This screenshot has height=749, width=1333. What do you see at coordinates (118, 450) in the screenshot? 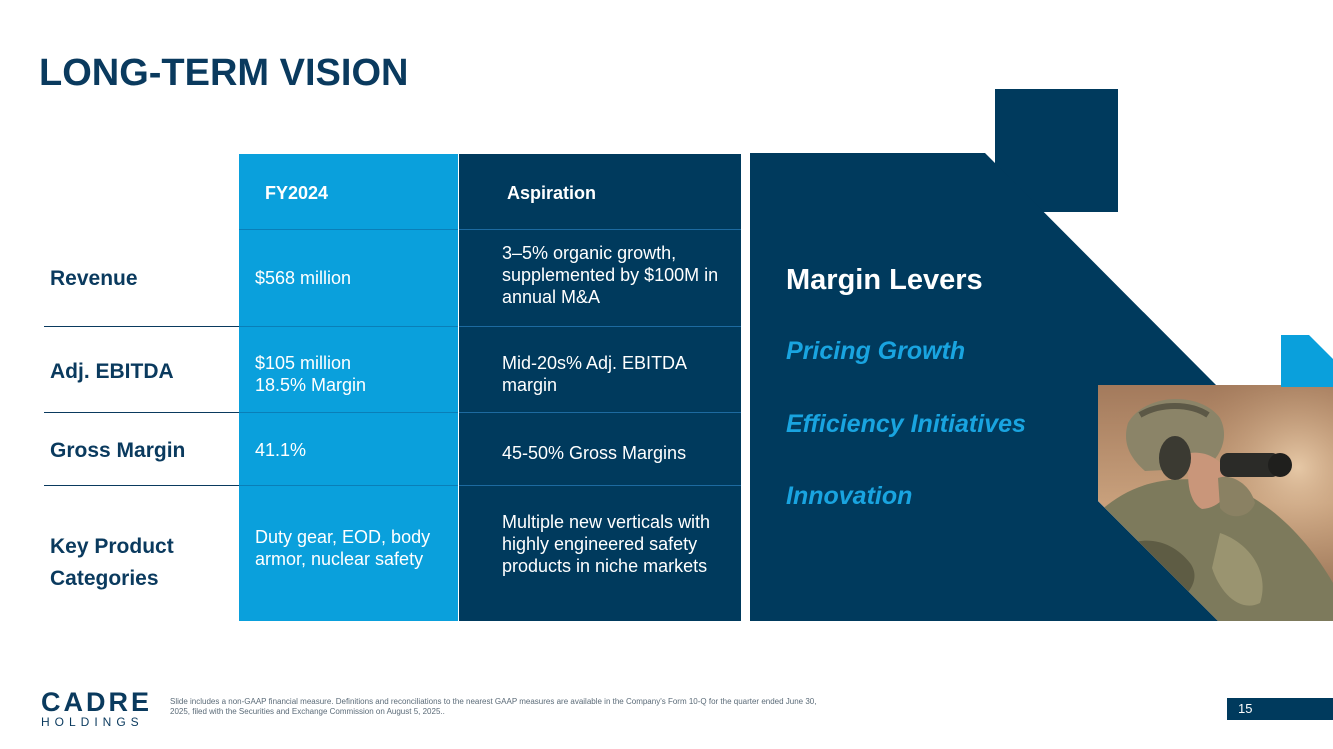
I see `row-label-gross-margin: Gross Margin` at bounding box center [118, 450].